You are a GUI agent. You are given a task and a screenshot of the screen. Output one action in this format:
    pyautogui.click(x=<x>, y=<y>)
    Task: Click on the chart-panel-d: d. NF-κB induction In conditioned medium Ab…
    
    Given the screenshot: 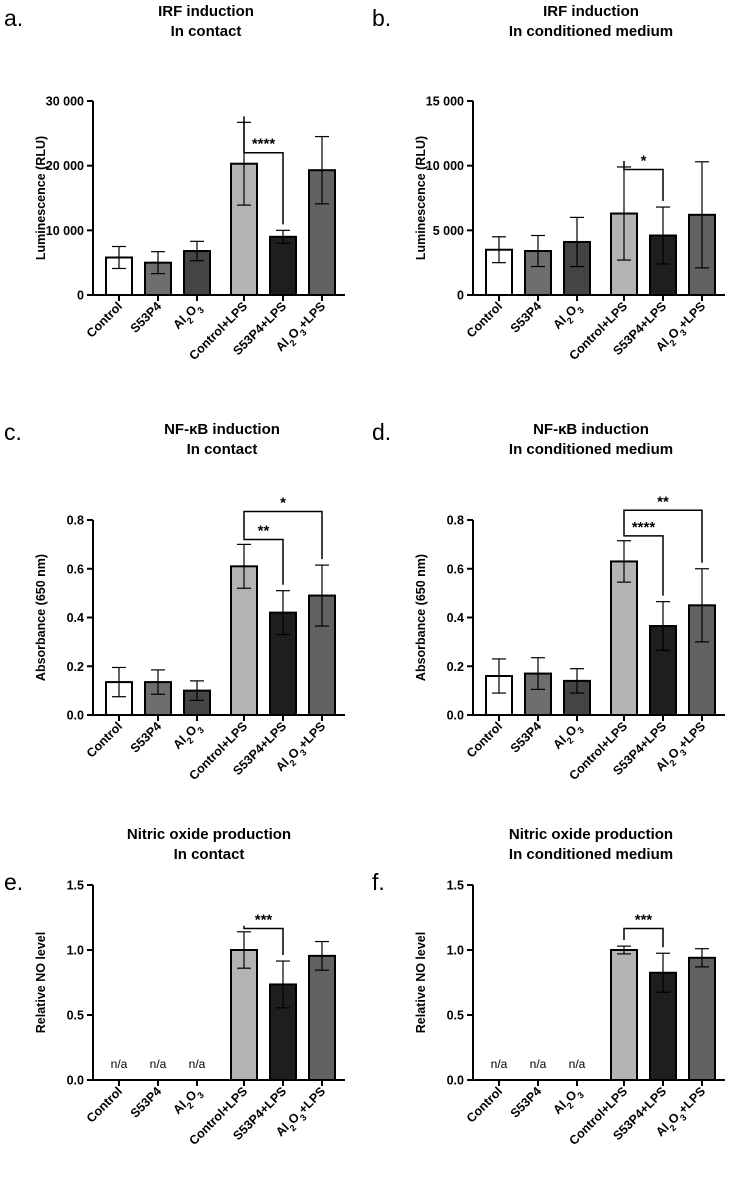 What is the action you would take?
    pyautogui.click(x=548, y=601)
    